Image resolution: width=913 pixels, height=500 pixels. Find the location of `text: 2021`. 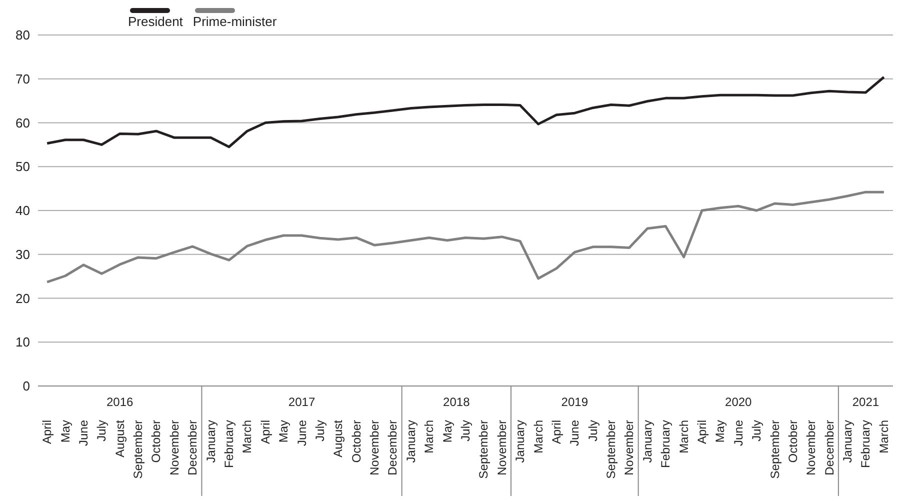

text: 2021 is located at coordinates (866, 402).